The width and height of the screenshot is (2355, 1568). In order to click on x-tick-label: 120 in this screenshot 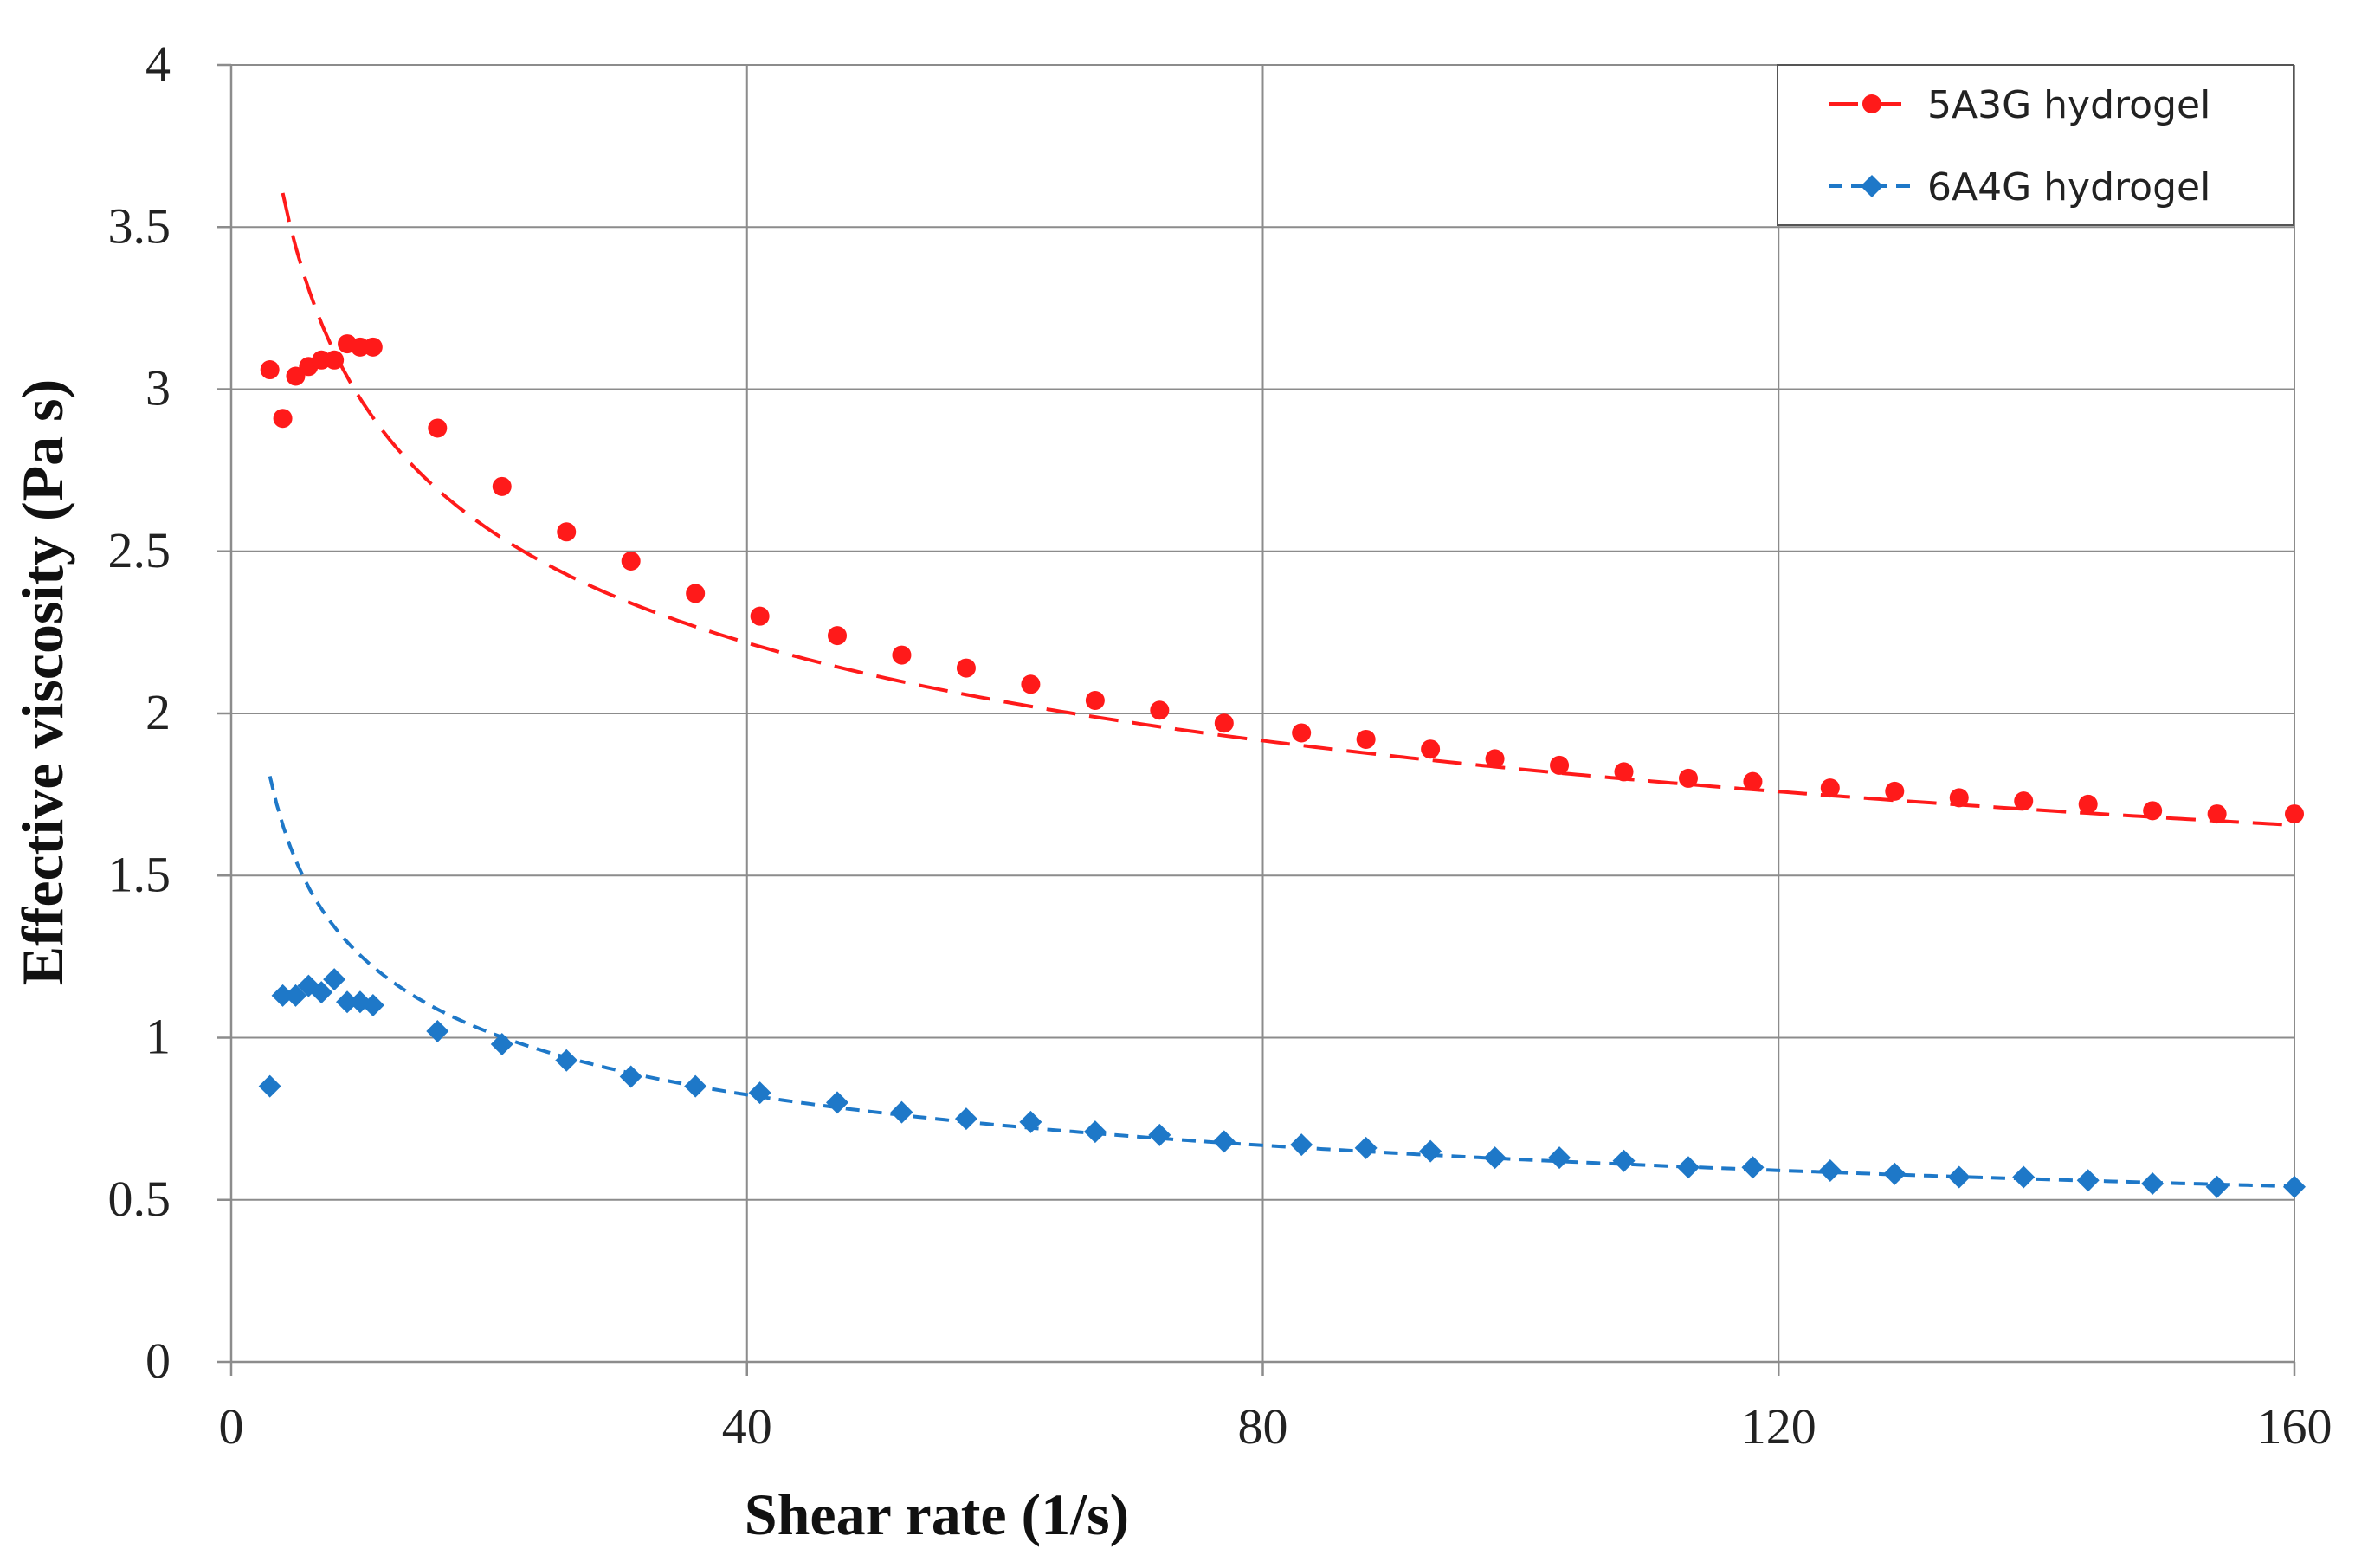, I will do `click(1778, 1426)`.